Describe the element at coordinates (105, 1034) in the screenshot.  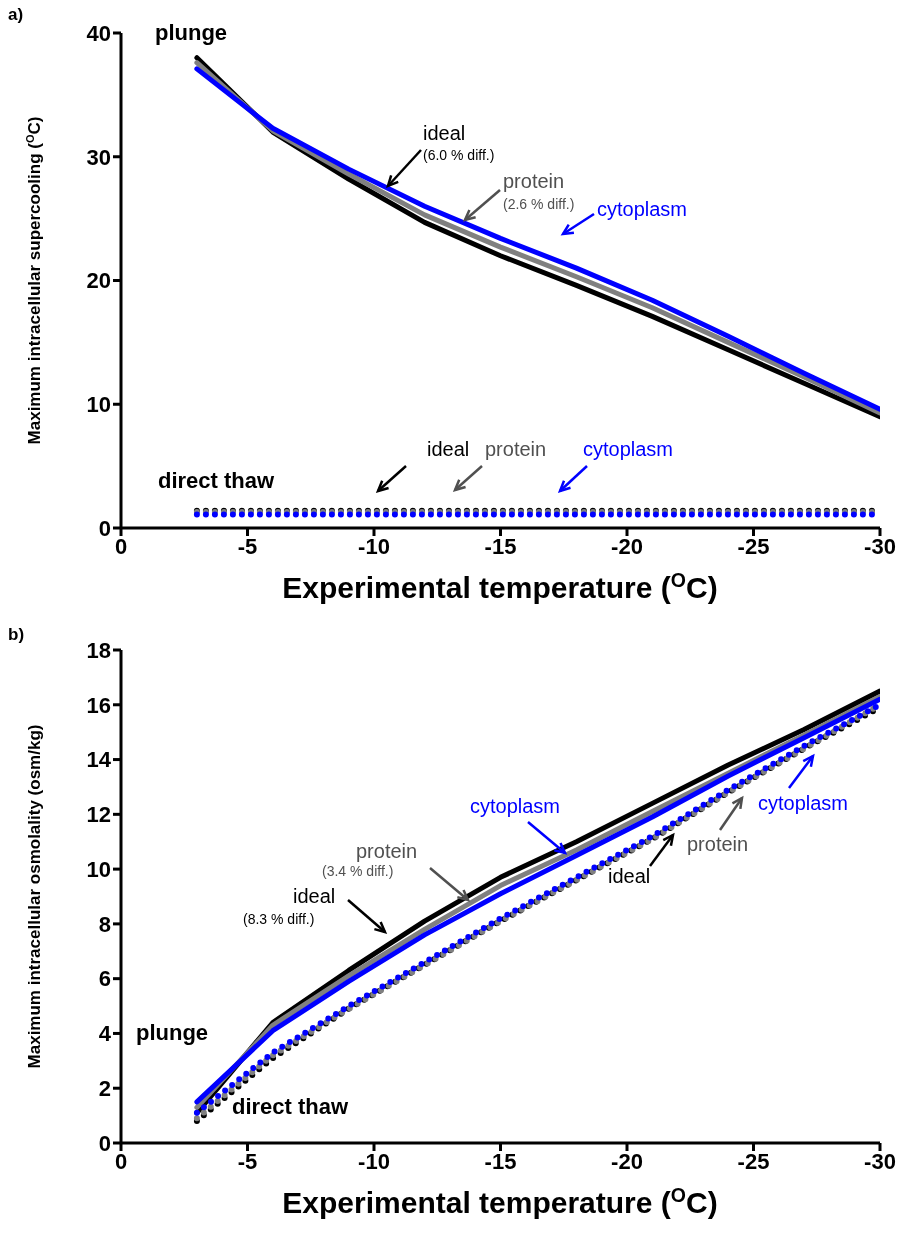
I see `y-tick-label: 4` at that location.